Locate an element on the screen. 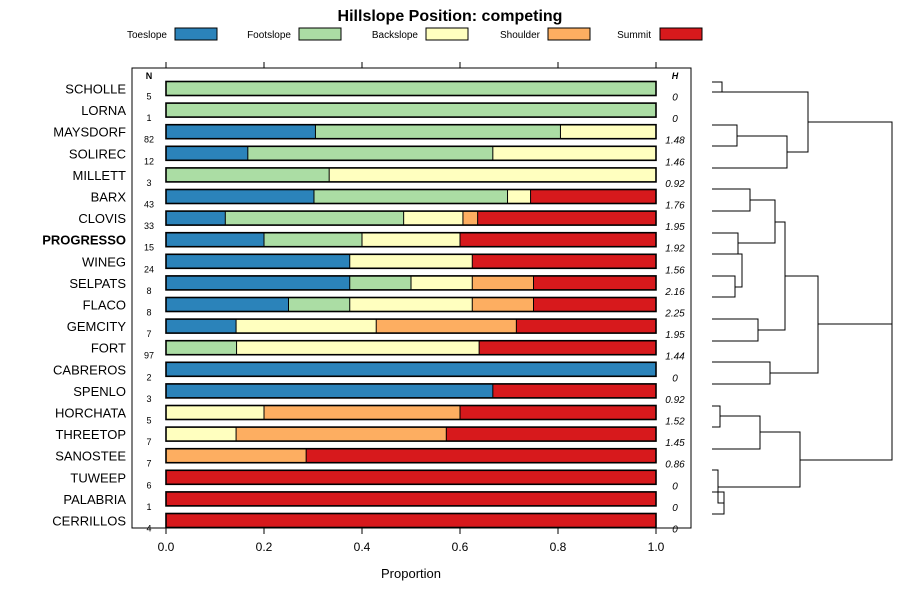 Image resolution: width=900 pixels, height=600 pixels. bar-segment-clovis-shoulder is located at coordinates (470, 218).